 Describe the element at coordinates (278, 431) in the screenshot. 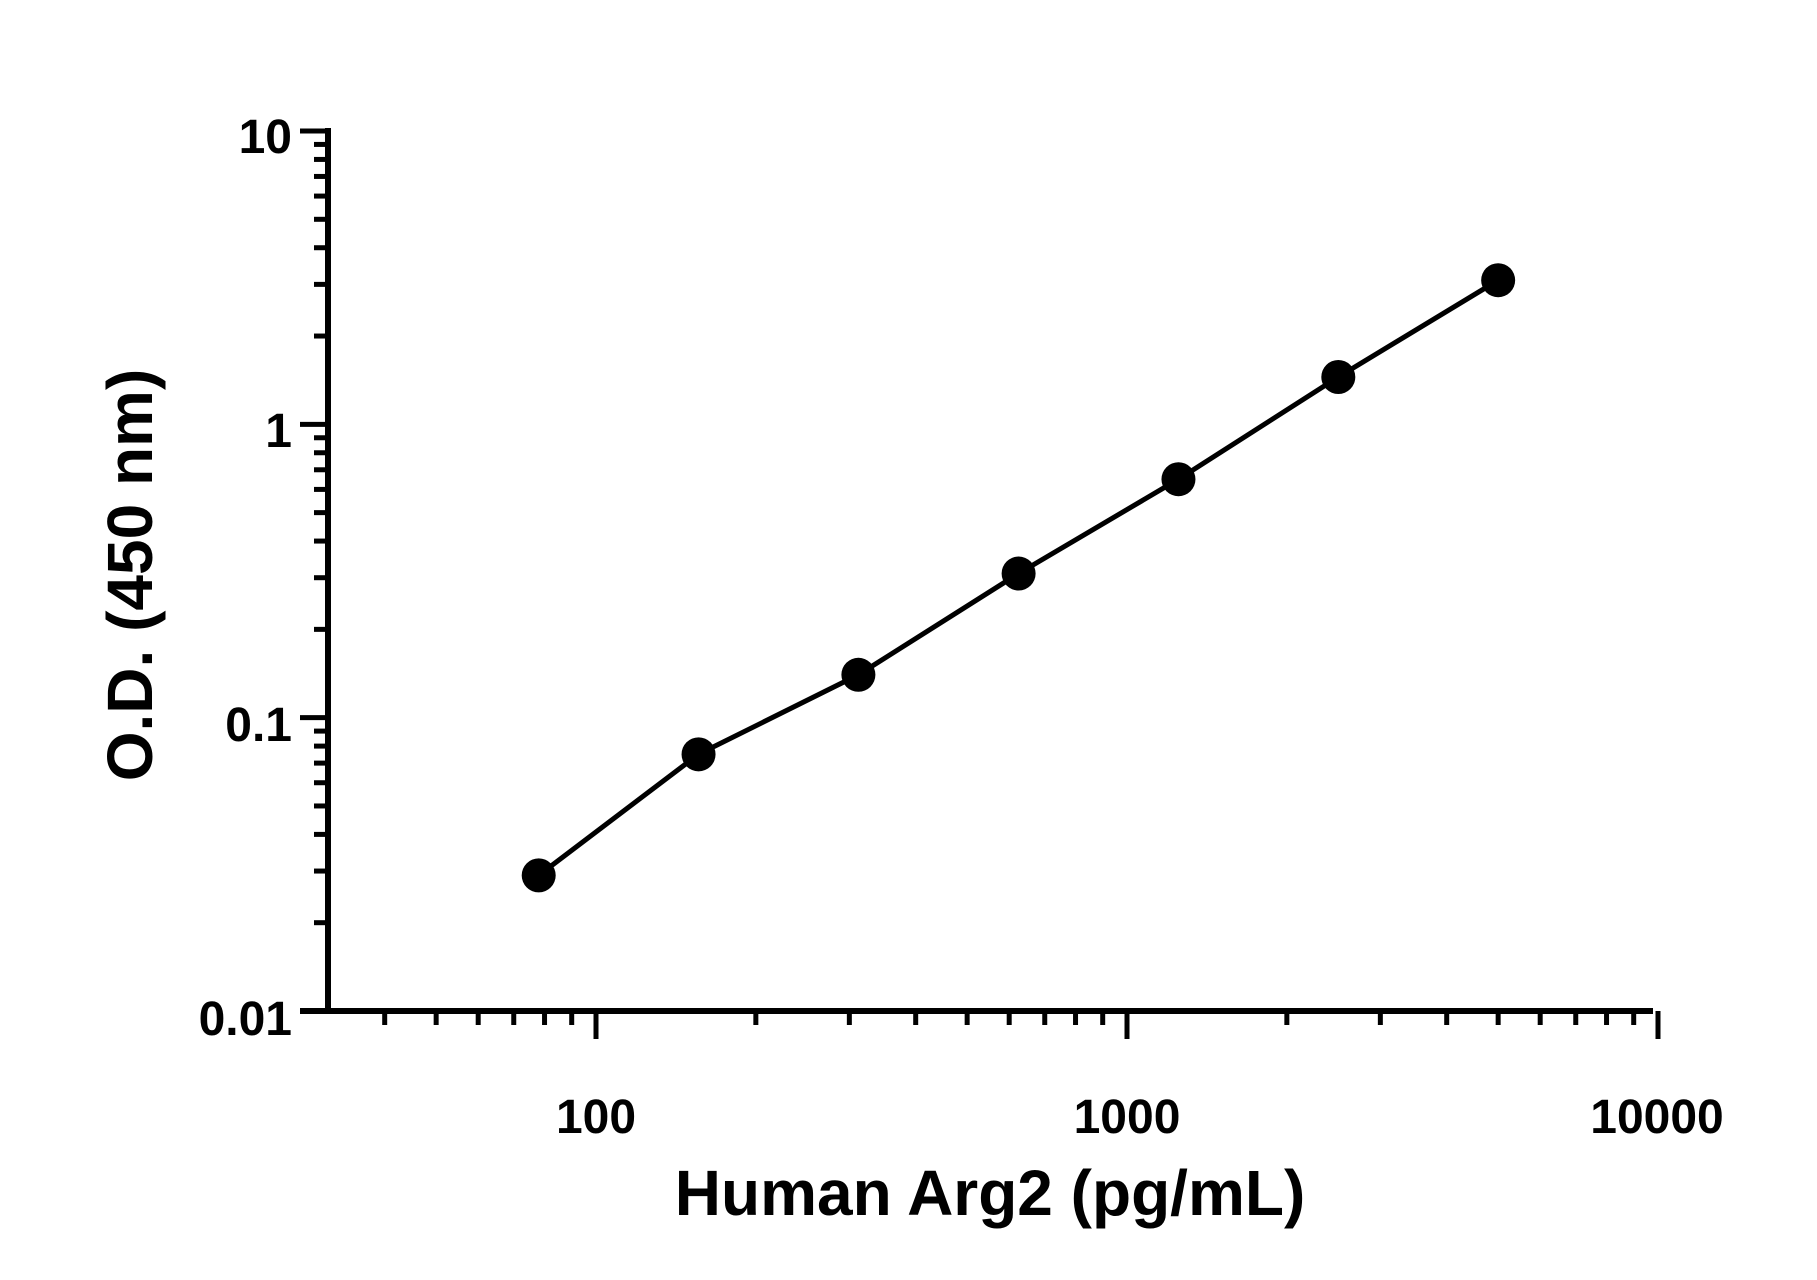

I see `y-tick-label-1: 1` at that location.